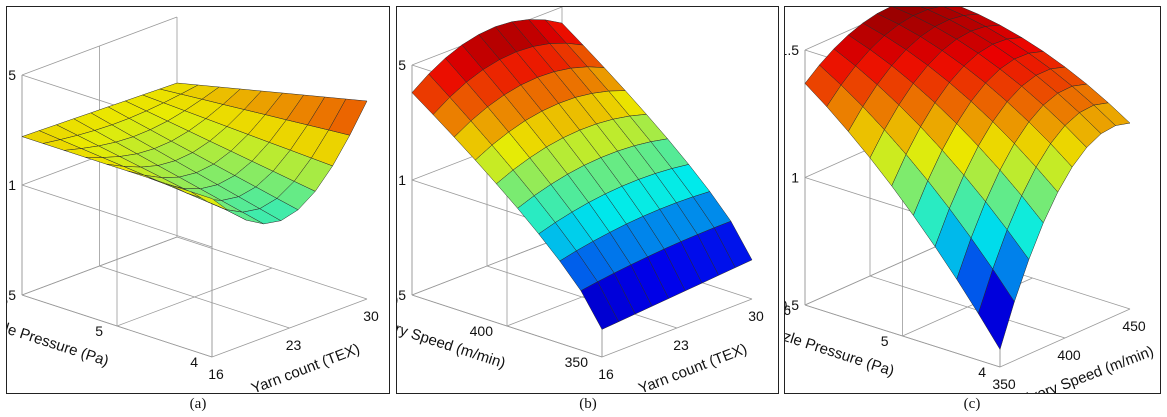 This screenshot has height=417, width=1167. Describe the element at coordinates (1134, 326) in the screenshot. I see `x-tick-label: 450` at that location.